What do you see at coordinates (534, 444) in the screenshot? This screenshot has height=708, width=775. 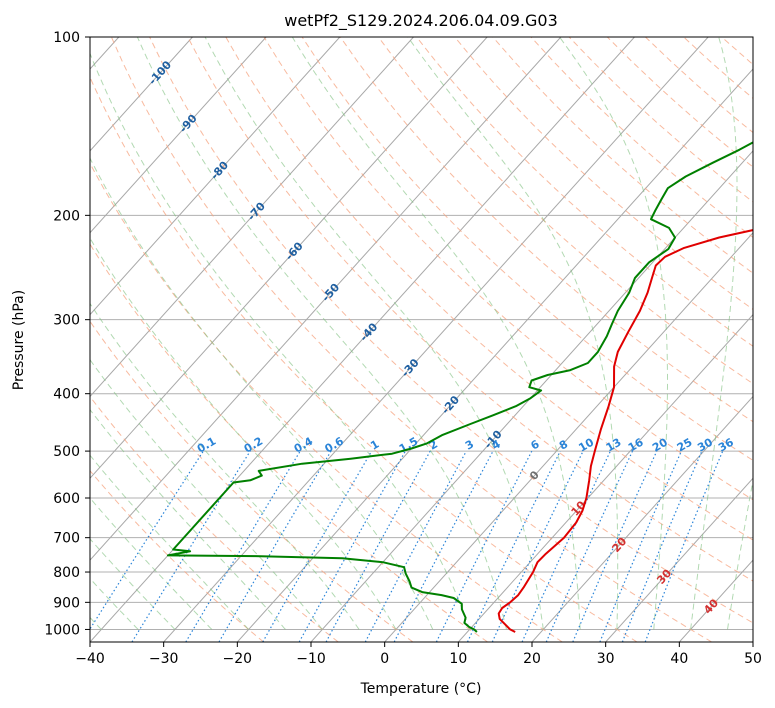 I see `mixing-ratio-label: 6` at bounding box center [534, 444].